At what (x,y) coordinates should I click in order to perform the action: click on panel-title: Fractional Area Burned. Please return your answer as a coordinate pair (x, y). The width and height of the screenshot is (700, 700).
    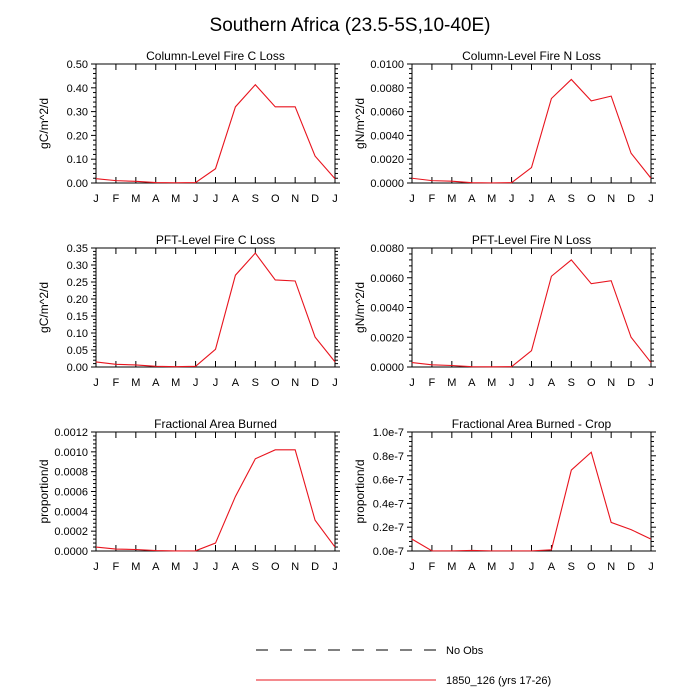
    Looking at the image, I should click on (215, 424).